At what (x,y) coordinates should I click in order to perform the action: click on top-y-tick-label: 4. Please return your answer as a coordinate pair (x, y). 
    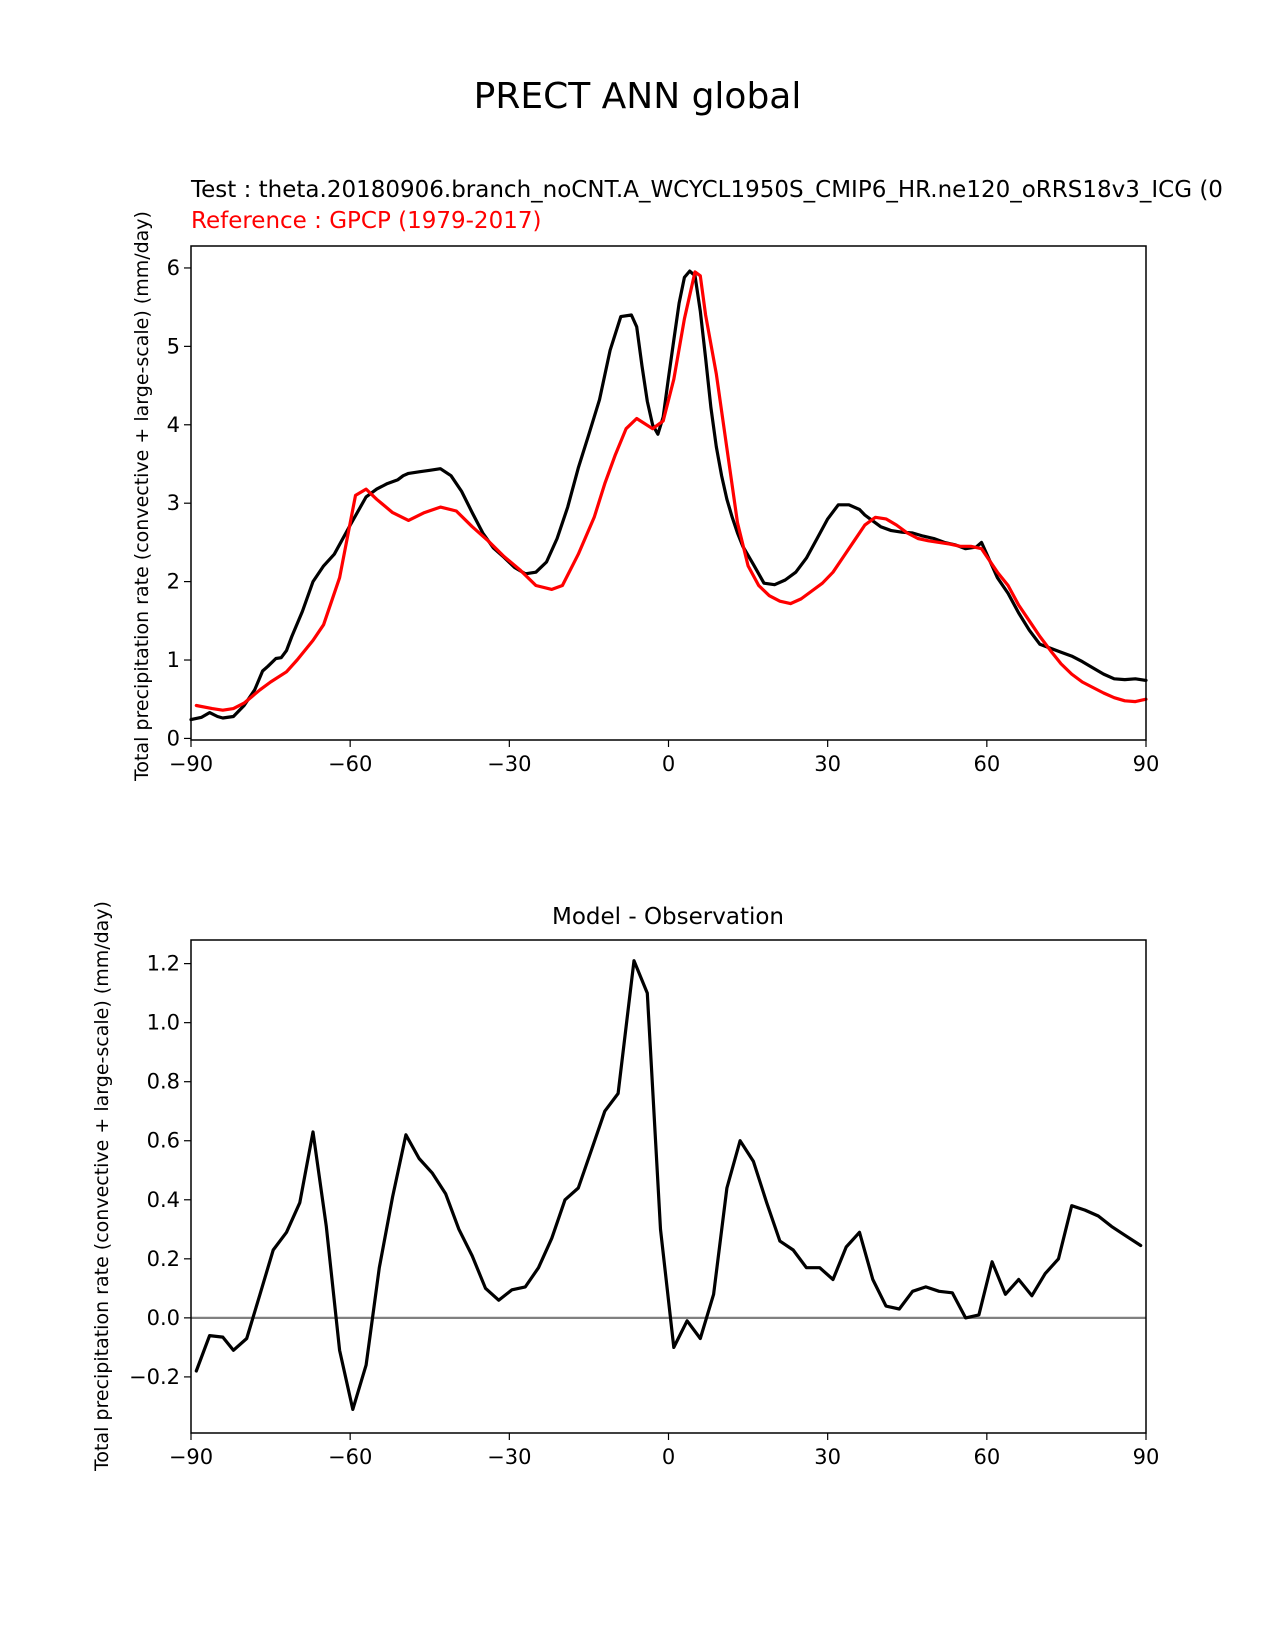
    Looking at the image, I should click on (173, 425).